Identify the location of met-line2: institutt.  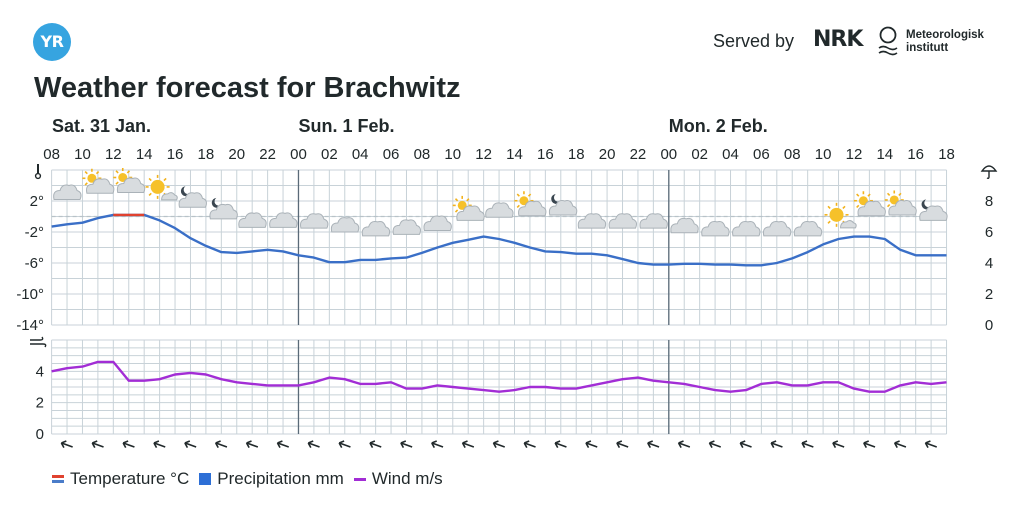
(927, 48).